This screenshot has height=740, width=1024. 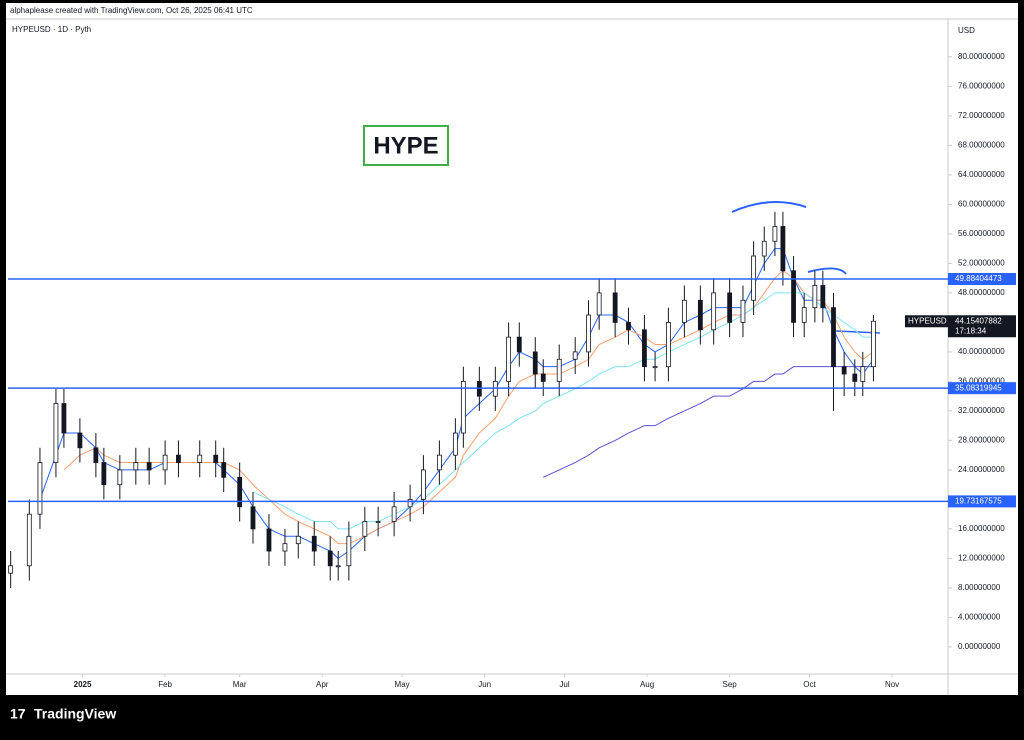 What do you see at coordinates (981, 263) in the screenshot?
I see `y-tick-label: 52.00000000` at bounding box center [981, 263].